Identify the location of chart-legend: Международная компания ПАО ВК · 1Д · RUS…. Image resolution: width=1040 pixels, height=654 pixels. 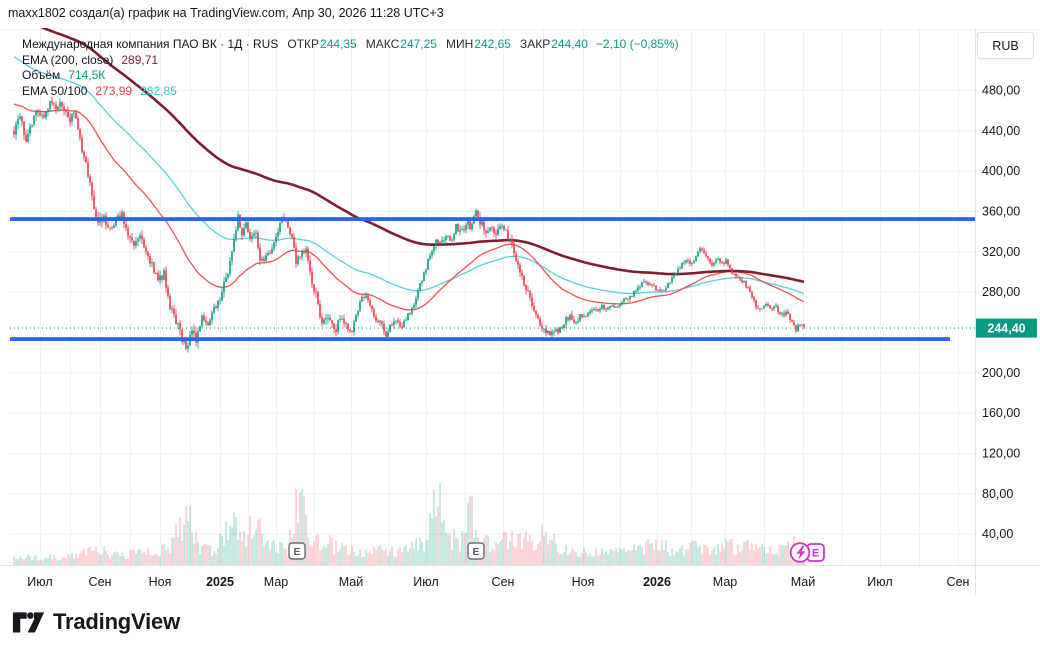
(350, 68).